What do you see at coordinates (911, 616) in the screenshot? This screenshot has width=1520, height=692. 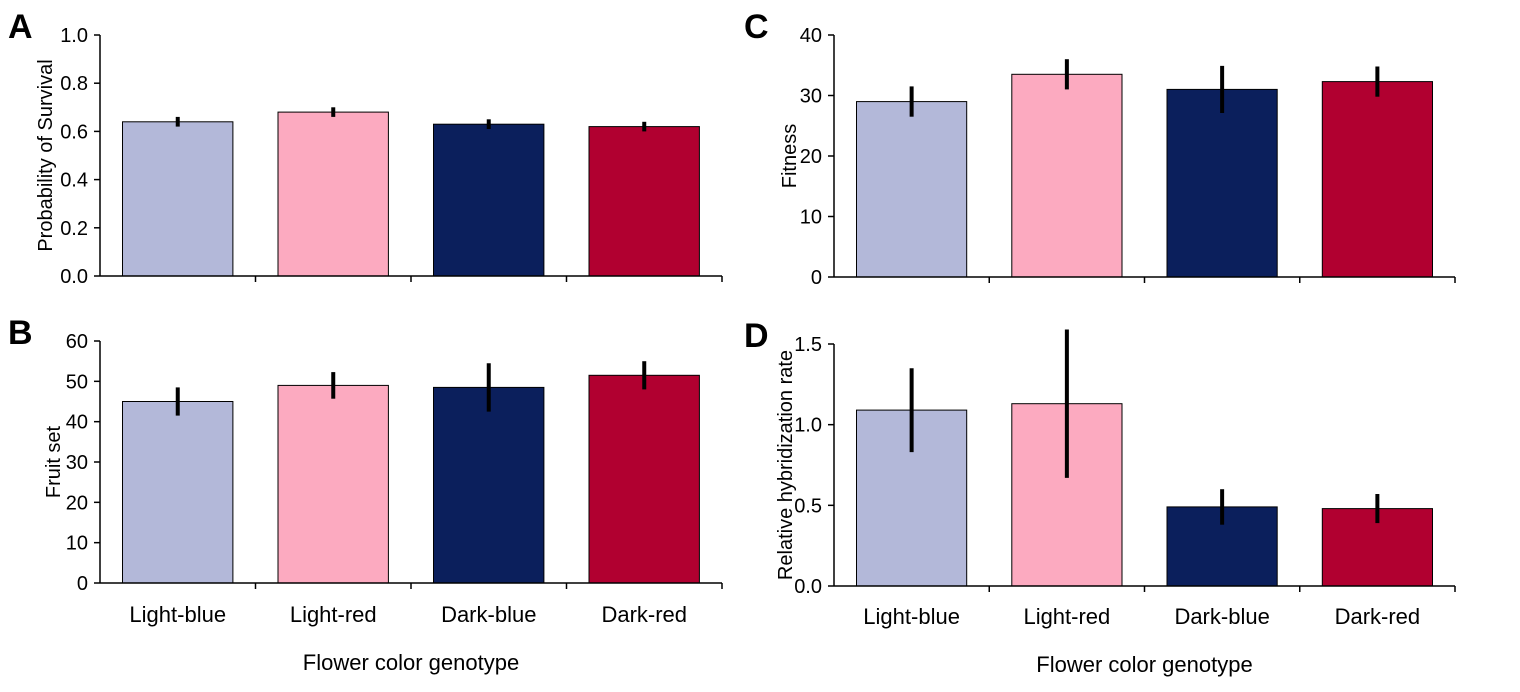 I see `category-label-d-light-blue: Light-blue` at bounding box center [911, 616].